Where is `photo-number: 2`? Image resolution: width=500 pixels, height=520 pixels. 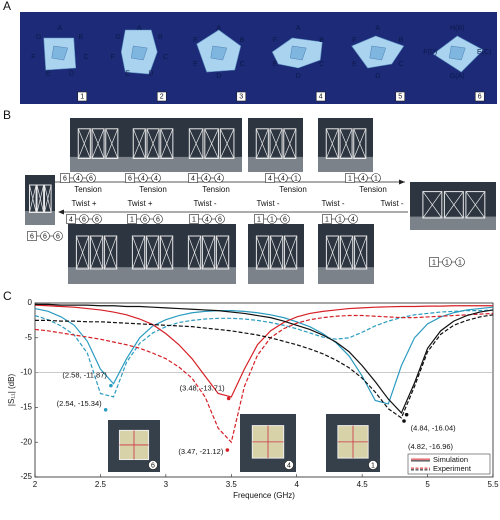 photo-number: 2 is located at coordinates (162, 97).